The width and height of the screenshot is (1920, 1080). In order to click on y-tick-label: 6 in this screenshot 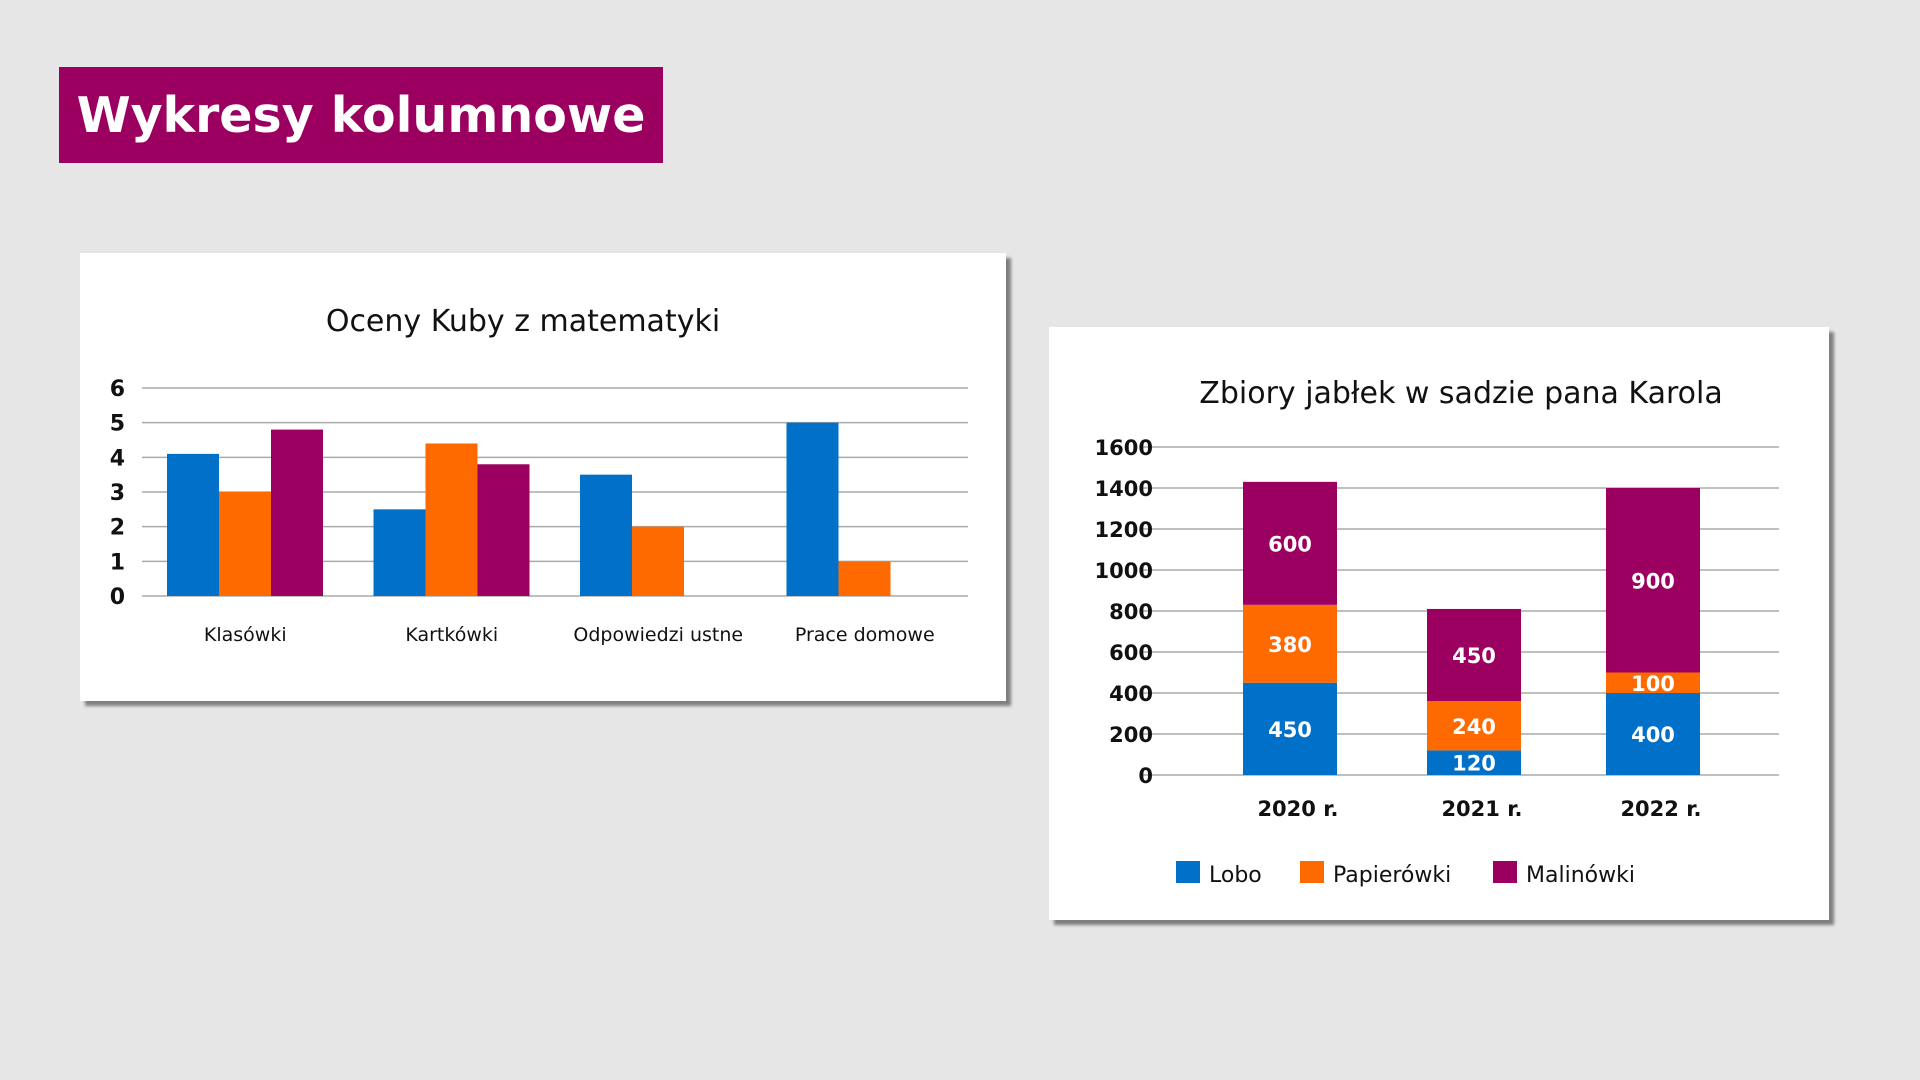, I will do `click(117, 389)`.